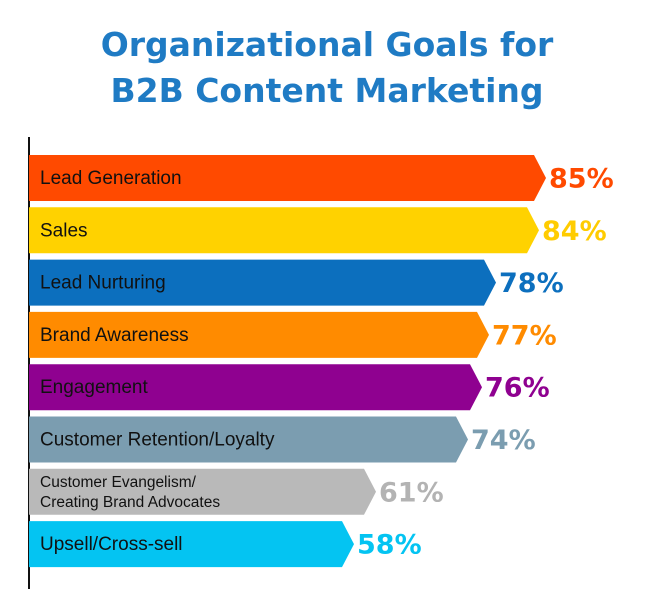 The image size is (654, 601). Describe the element at coordinates (327, 90) in the screenshot. I see `chart-title-line-2: B2B Content Marketing` at that location.